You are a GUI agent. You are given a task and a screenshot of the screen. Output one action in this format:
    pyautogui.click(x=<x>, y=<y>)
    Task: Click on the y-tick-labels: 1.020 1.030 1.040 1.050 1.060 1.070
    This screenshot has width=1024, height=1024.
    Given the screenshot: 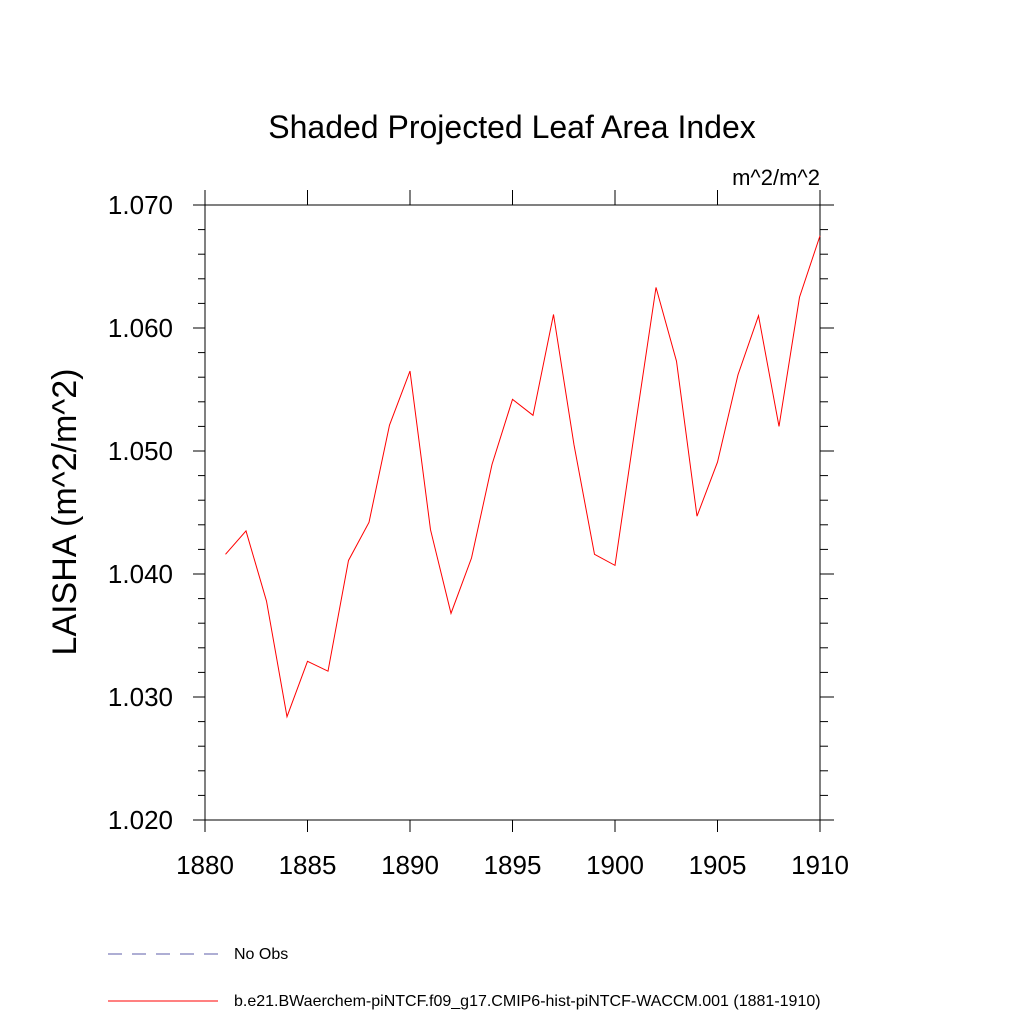 What is the action you would take?
    pyautogui.click(x=140, y=512)
    